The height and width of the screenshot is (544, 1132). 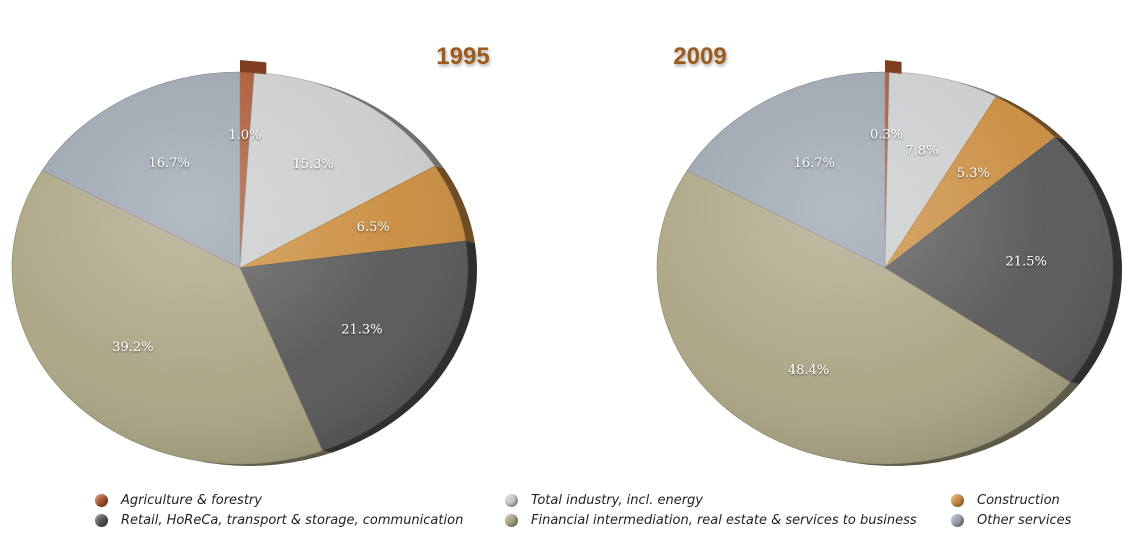 What do you see at coordinates (244, 135) in the screenshot?
I see `data-label-agriculture: 1.0%` at bounding box center [244, 135].